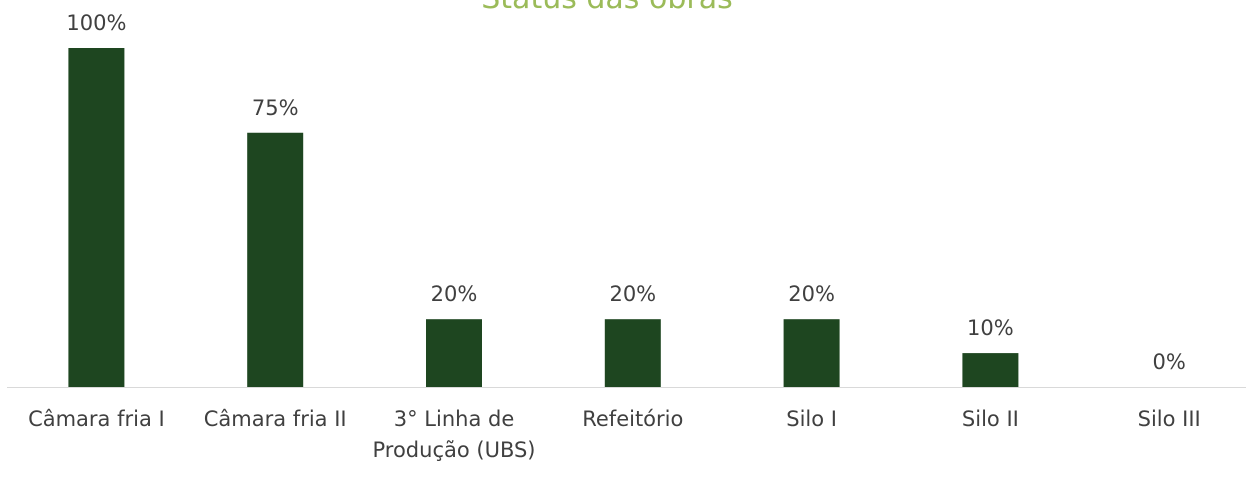  I want to click on data-label: 10%, so click(990, 328).